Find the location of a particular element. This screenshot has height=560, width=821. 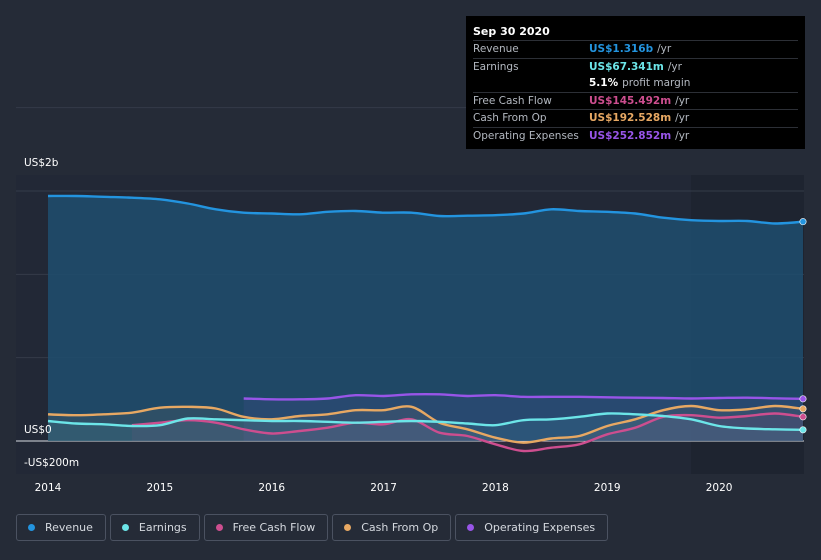

tooltip-date: Sep 30 2020 is located at coordinates (511, 31).